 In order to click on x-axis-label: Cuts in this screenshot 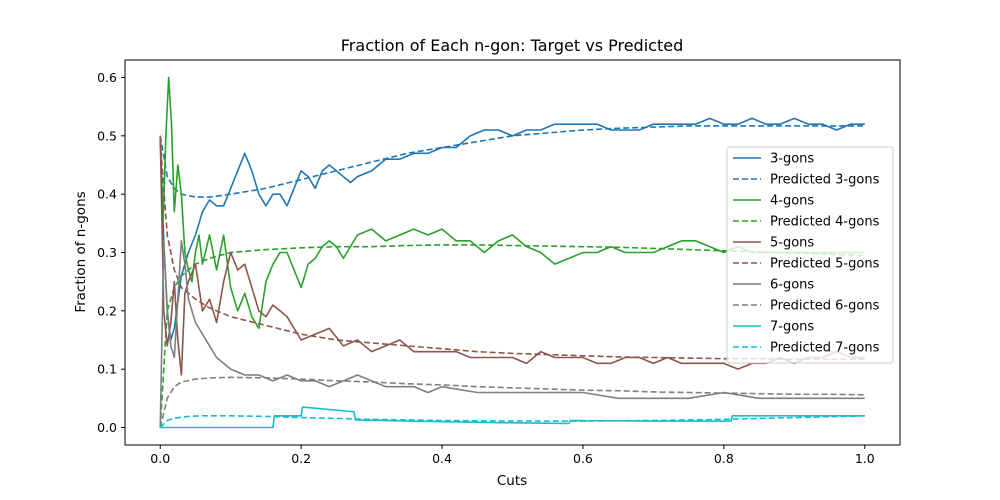, I will do `click(512, 481)`.